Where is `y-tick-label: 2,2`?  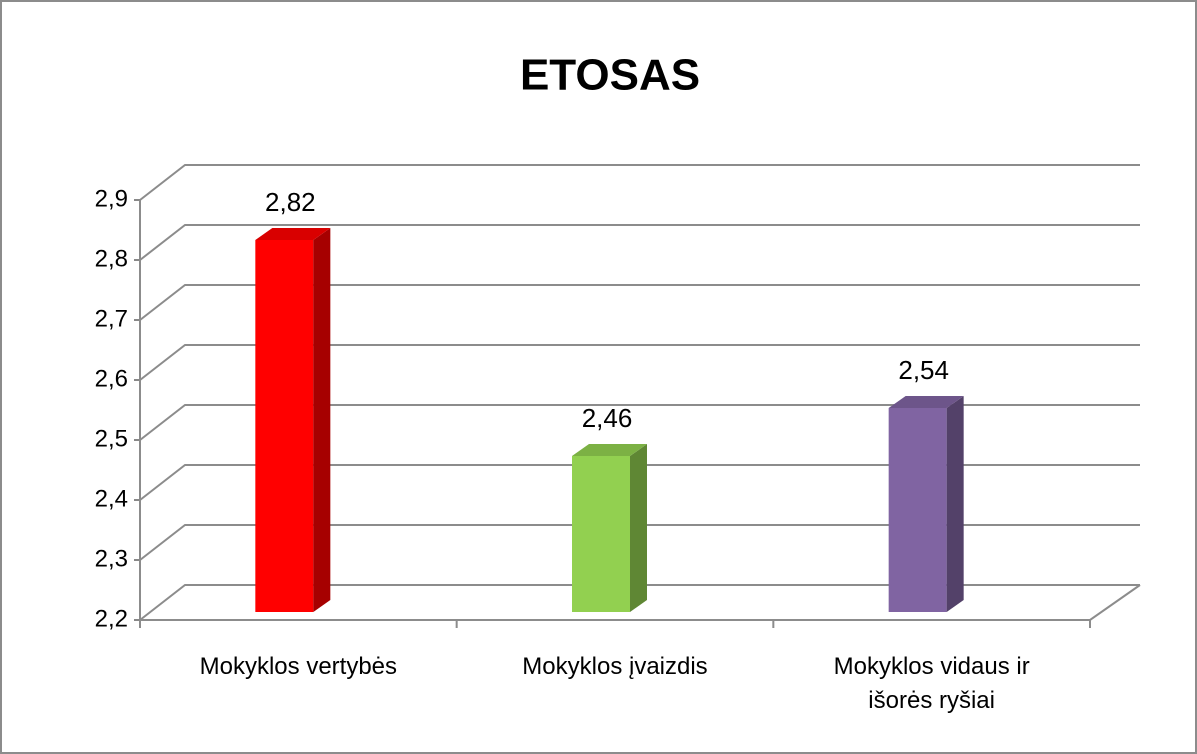
y-tick-label: 2,2 is located at coordinates (111, 618).